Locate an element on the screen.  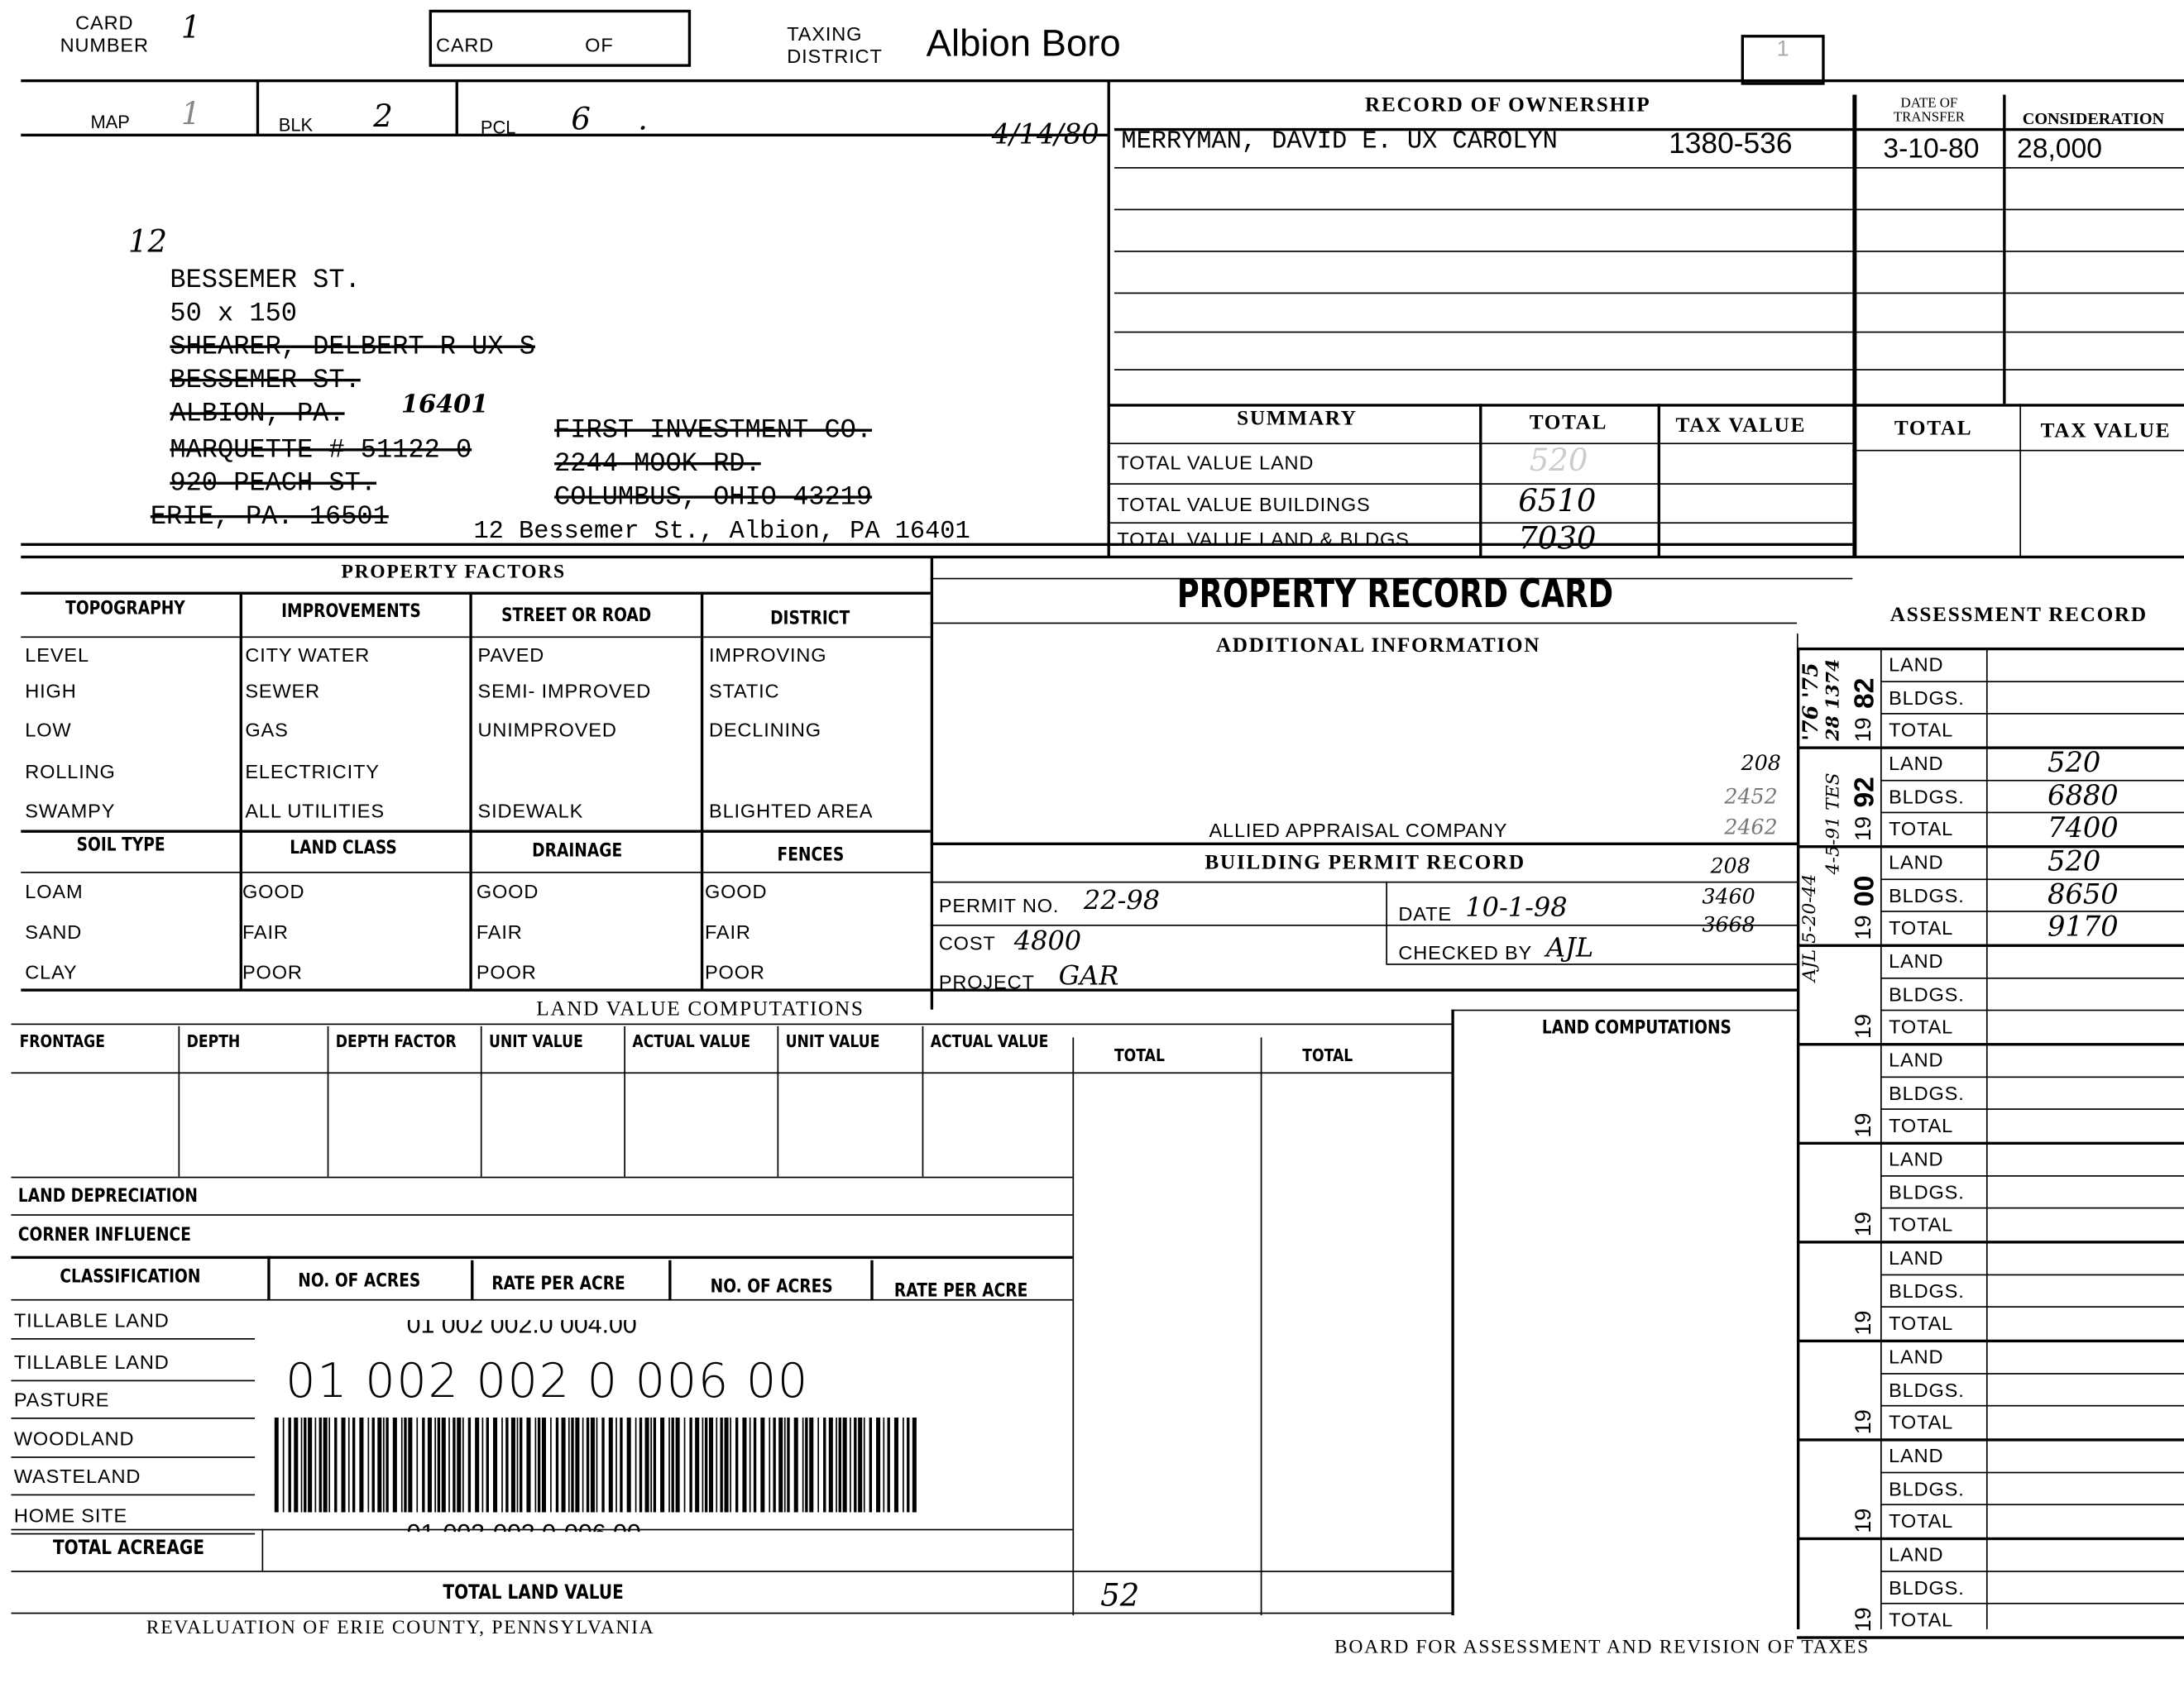
permit-no-value: 22-98 is located at coordinates (1122, 900).